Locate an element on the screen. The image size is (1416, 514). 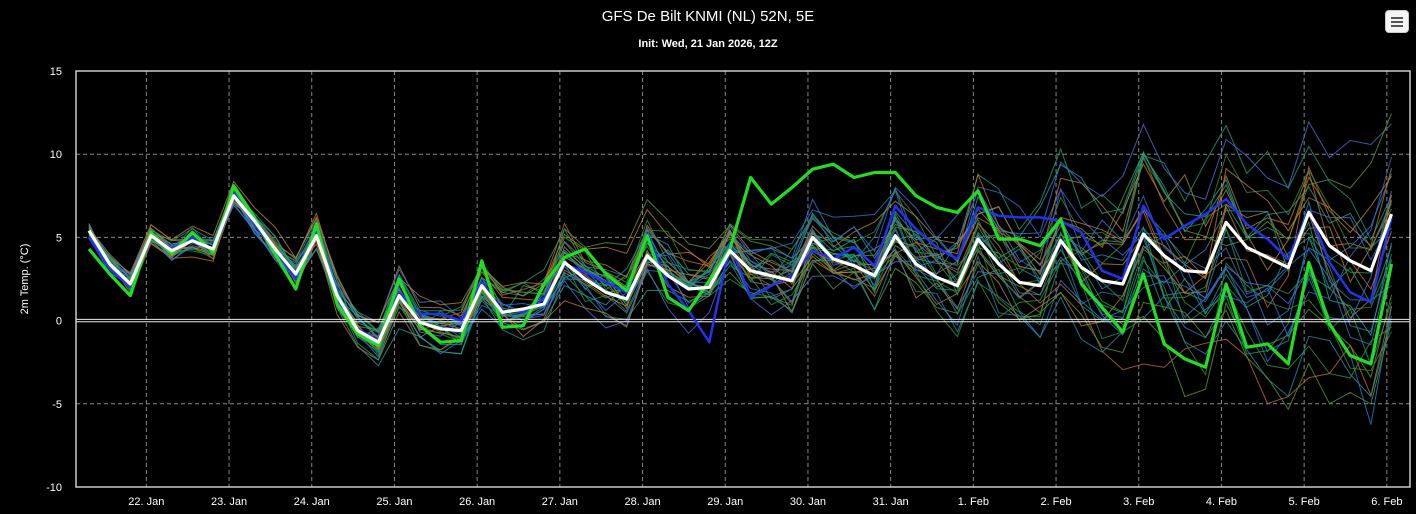
x-tick-label: 26. Jan is located at coordinates (477, 502).